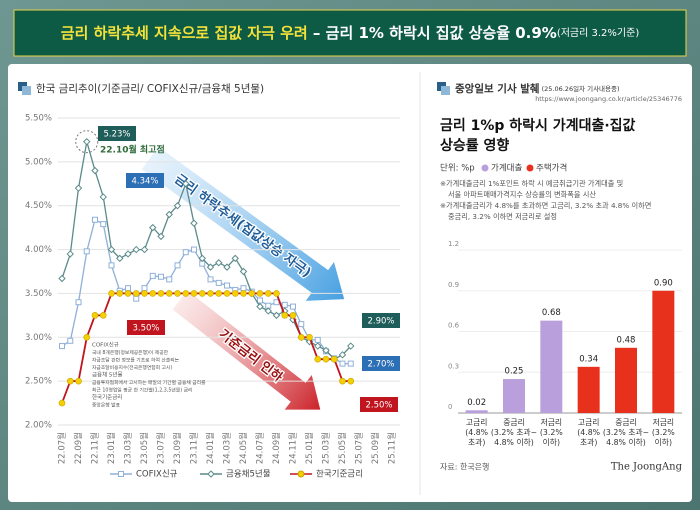  Describe the element at coordinates (663, 432) in the screenshot. I see `x-tick-label: (3.2%` at that location.